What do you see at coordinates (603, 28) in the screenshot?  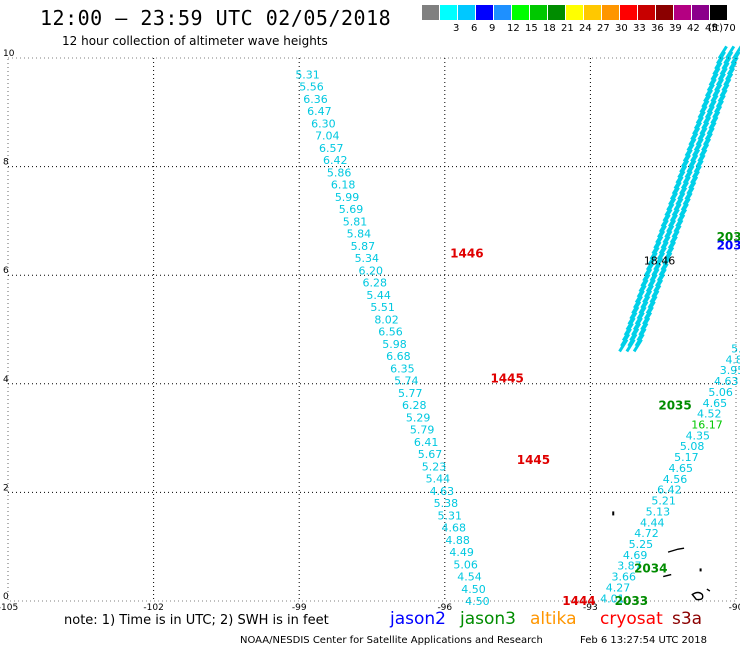 I see `color-scale-label: 27` at bounding box center [603, 28].